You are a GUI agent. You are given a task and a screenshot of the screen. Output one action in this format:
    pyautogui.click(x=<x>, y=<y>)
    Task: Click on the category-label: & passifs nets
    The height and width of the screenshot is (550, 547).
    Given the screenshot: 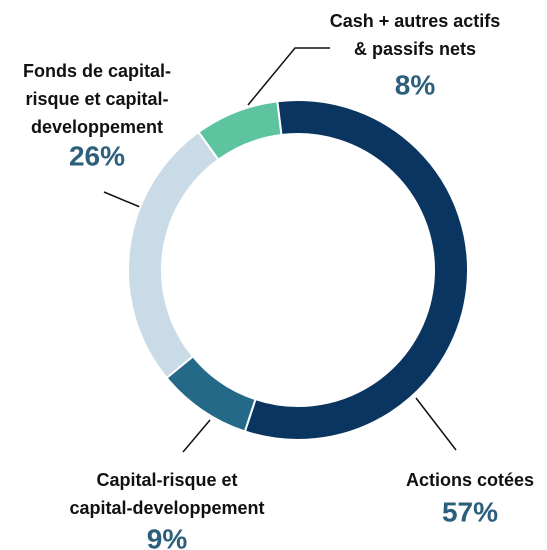 What is the action you would take?
    pyautogui.click(x=415, y=49)
    